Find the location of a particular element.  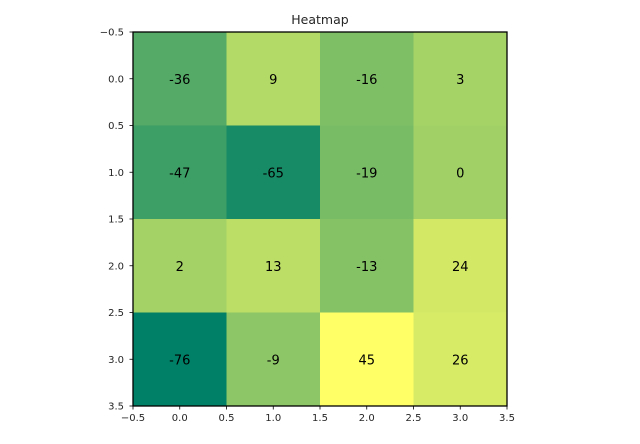

heatmap-cell-r2-c1 is located at coordinates (273, 266).